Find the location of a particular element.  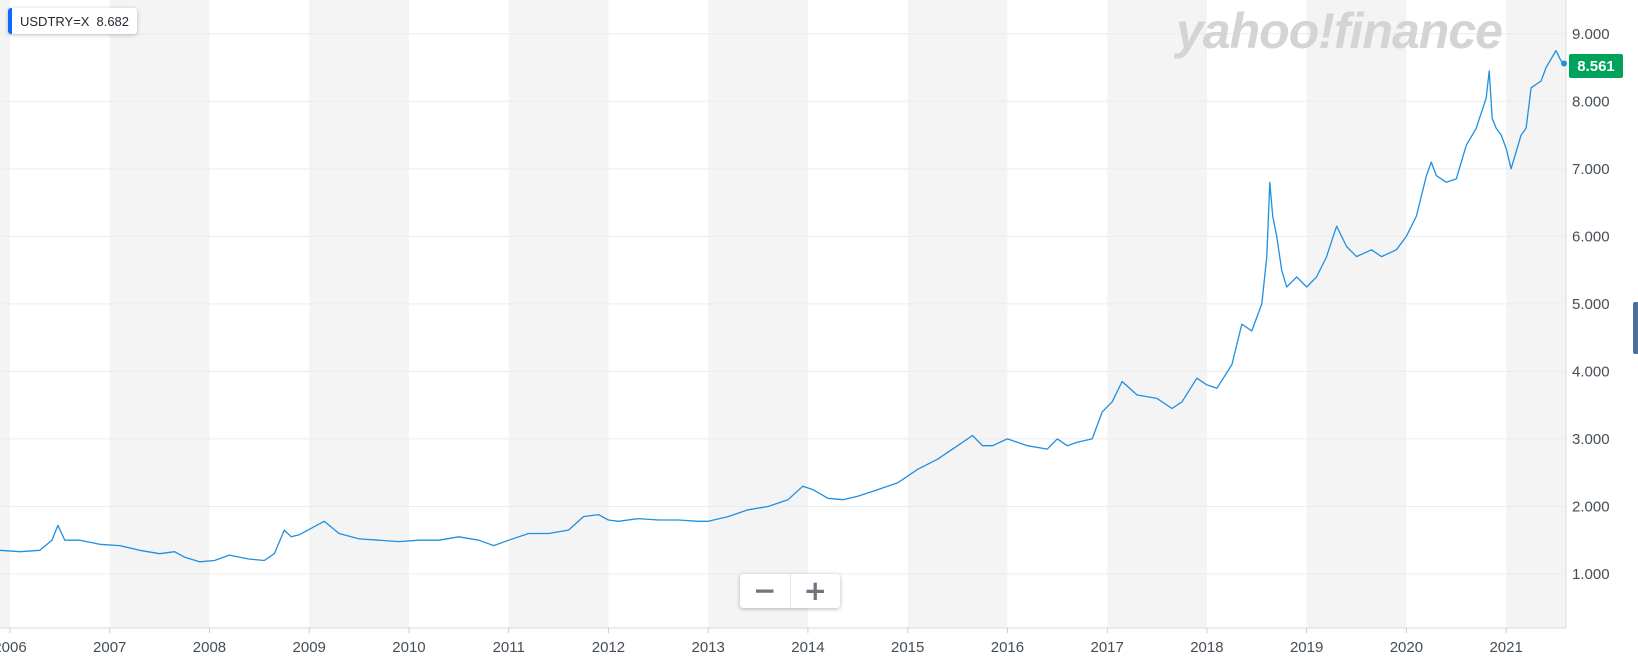

y-tick-label: 8.000 is located at coordinates (1591, 101).